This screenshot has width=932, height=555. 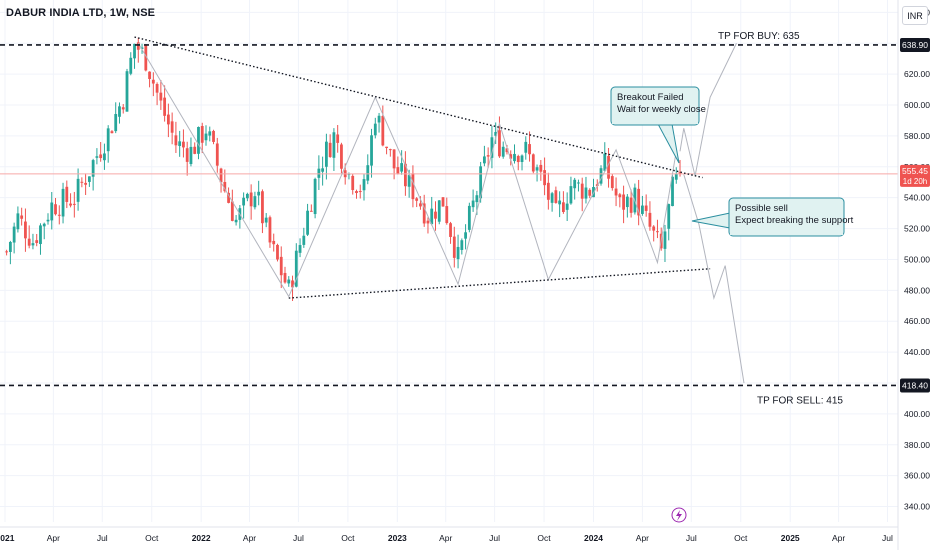 I want to click on currency-button: INR, so click(x=915, y=15).